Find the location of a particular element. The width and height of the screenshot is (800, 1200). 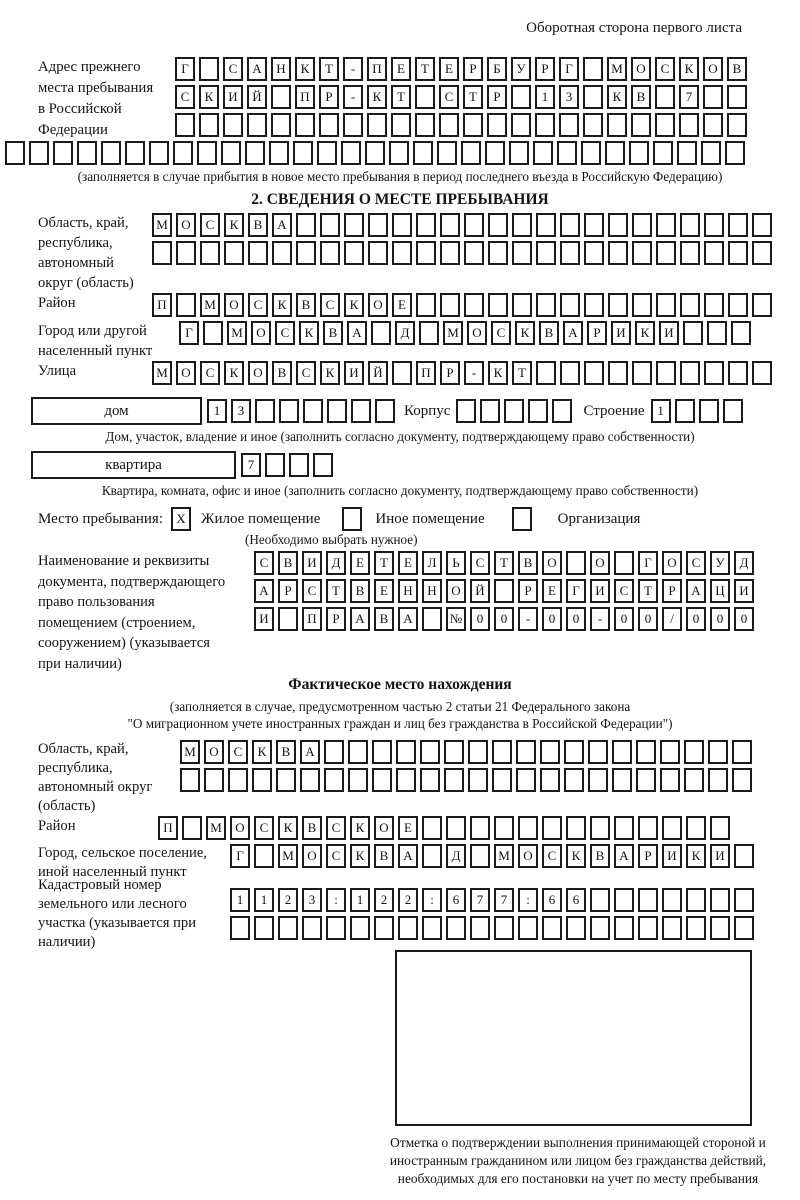

char-box: 6 is located at coordinates (456, 900).